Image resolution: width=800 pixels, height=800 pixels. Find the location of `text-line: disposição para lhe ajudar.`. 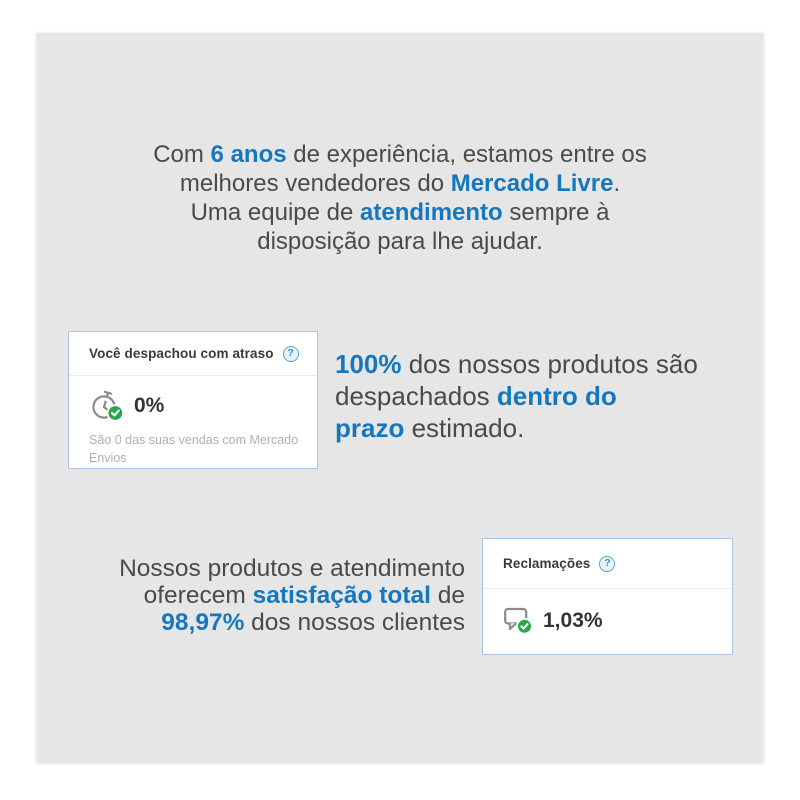

text-line: disposição para lhe ajudar. is located at coordinates (400, 241).